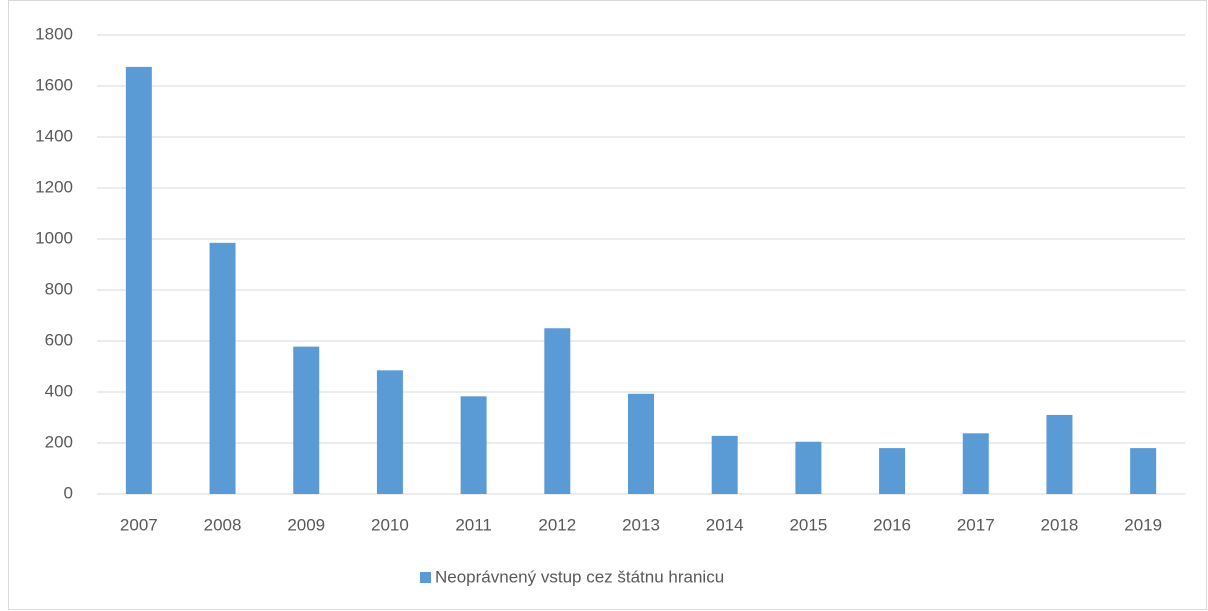  I want to click on x-tick-label: 2019, so click(1143, 524).